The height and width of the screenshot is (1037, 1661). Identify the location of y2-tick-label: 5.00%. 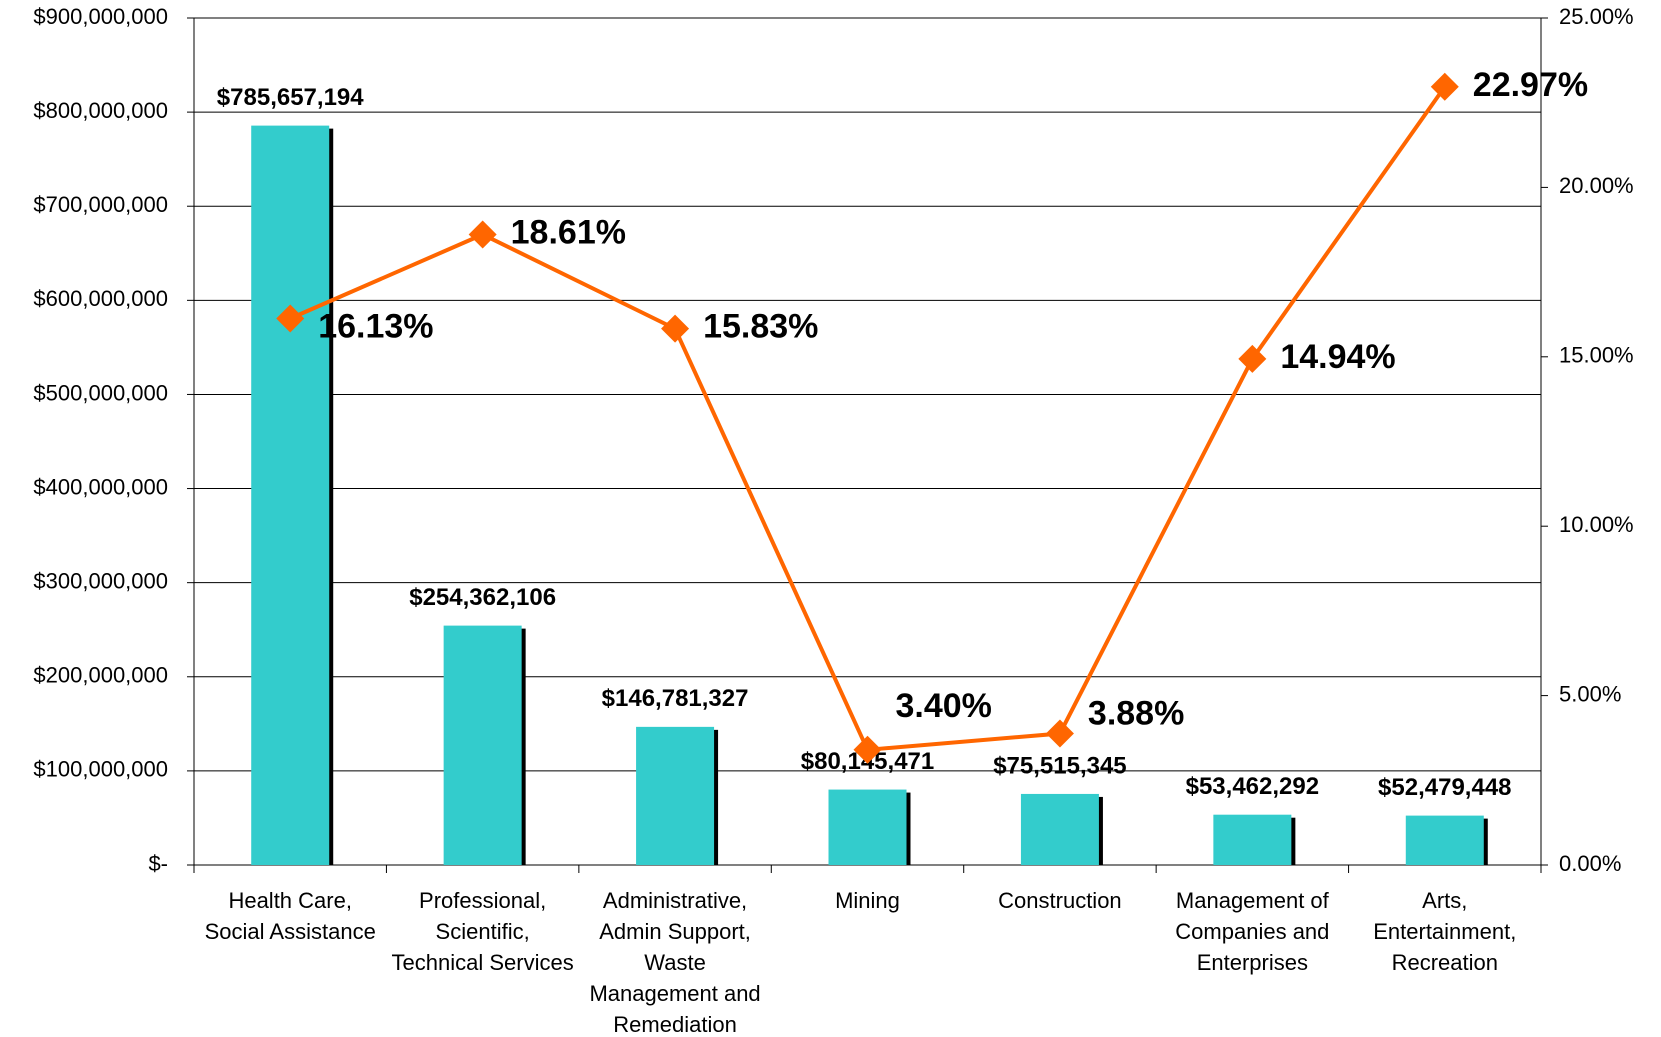
(1590, 693).